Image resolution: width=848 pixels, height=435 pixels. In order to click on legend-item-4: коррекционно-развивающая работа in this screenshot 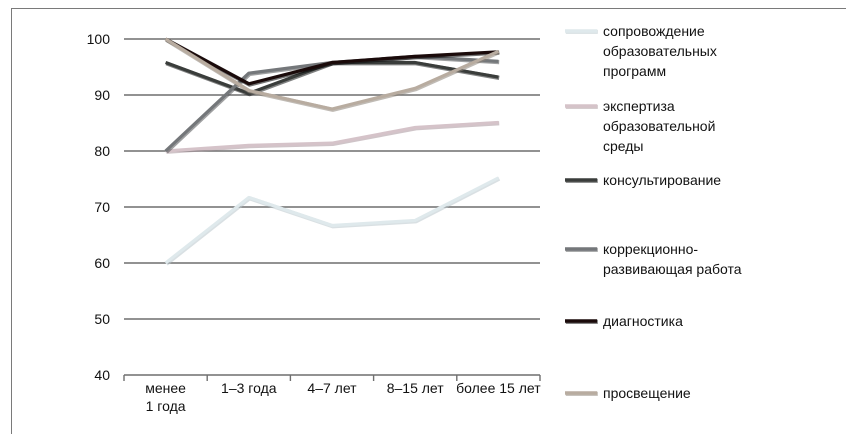, I will do `click(653, 259)`.